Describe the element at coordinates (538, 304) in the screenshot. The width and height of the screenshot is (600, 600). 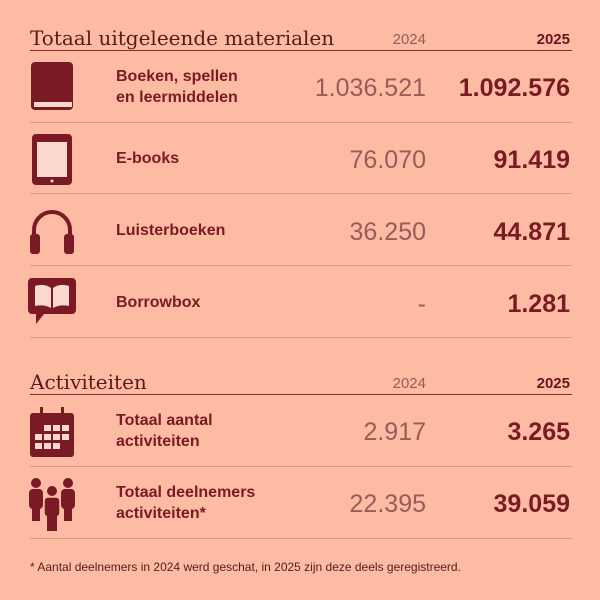
I see `value-2025: 1.281` at that location.